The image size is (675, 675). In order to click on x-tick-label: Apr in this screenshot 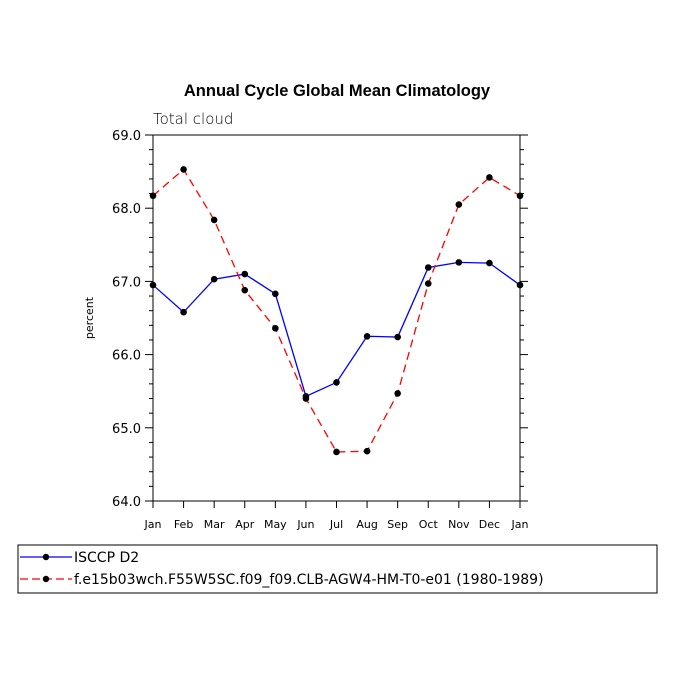, I will do `click(245, 524)`.